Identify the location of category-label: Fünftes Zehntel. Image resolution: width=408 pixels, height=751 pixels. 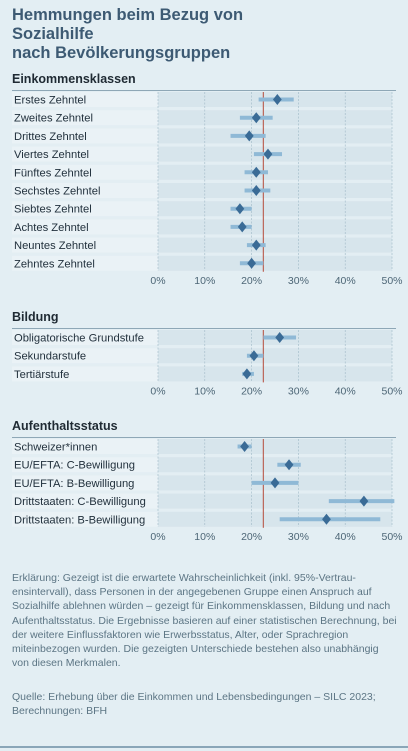
(53, 173).